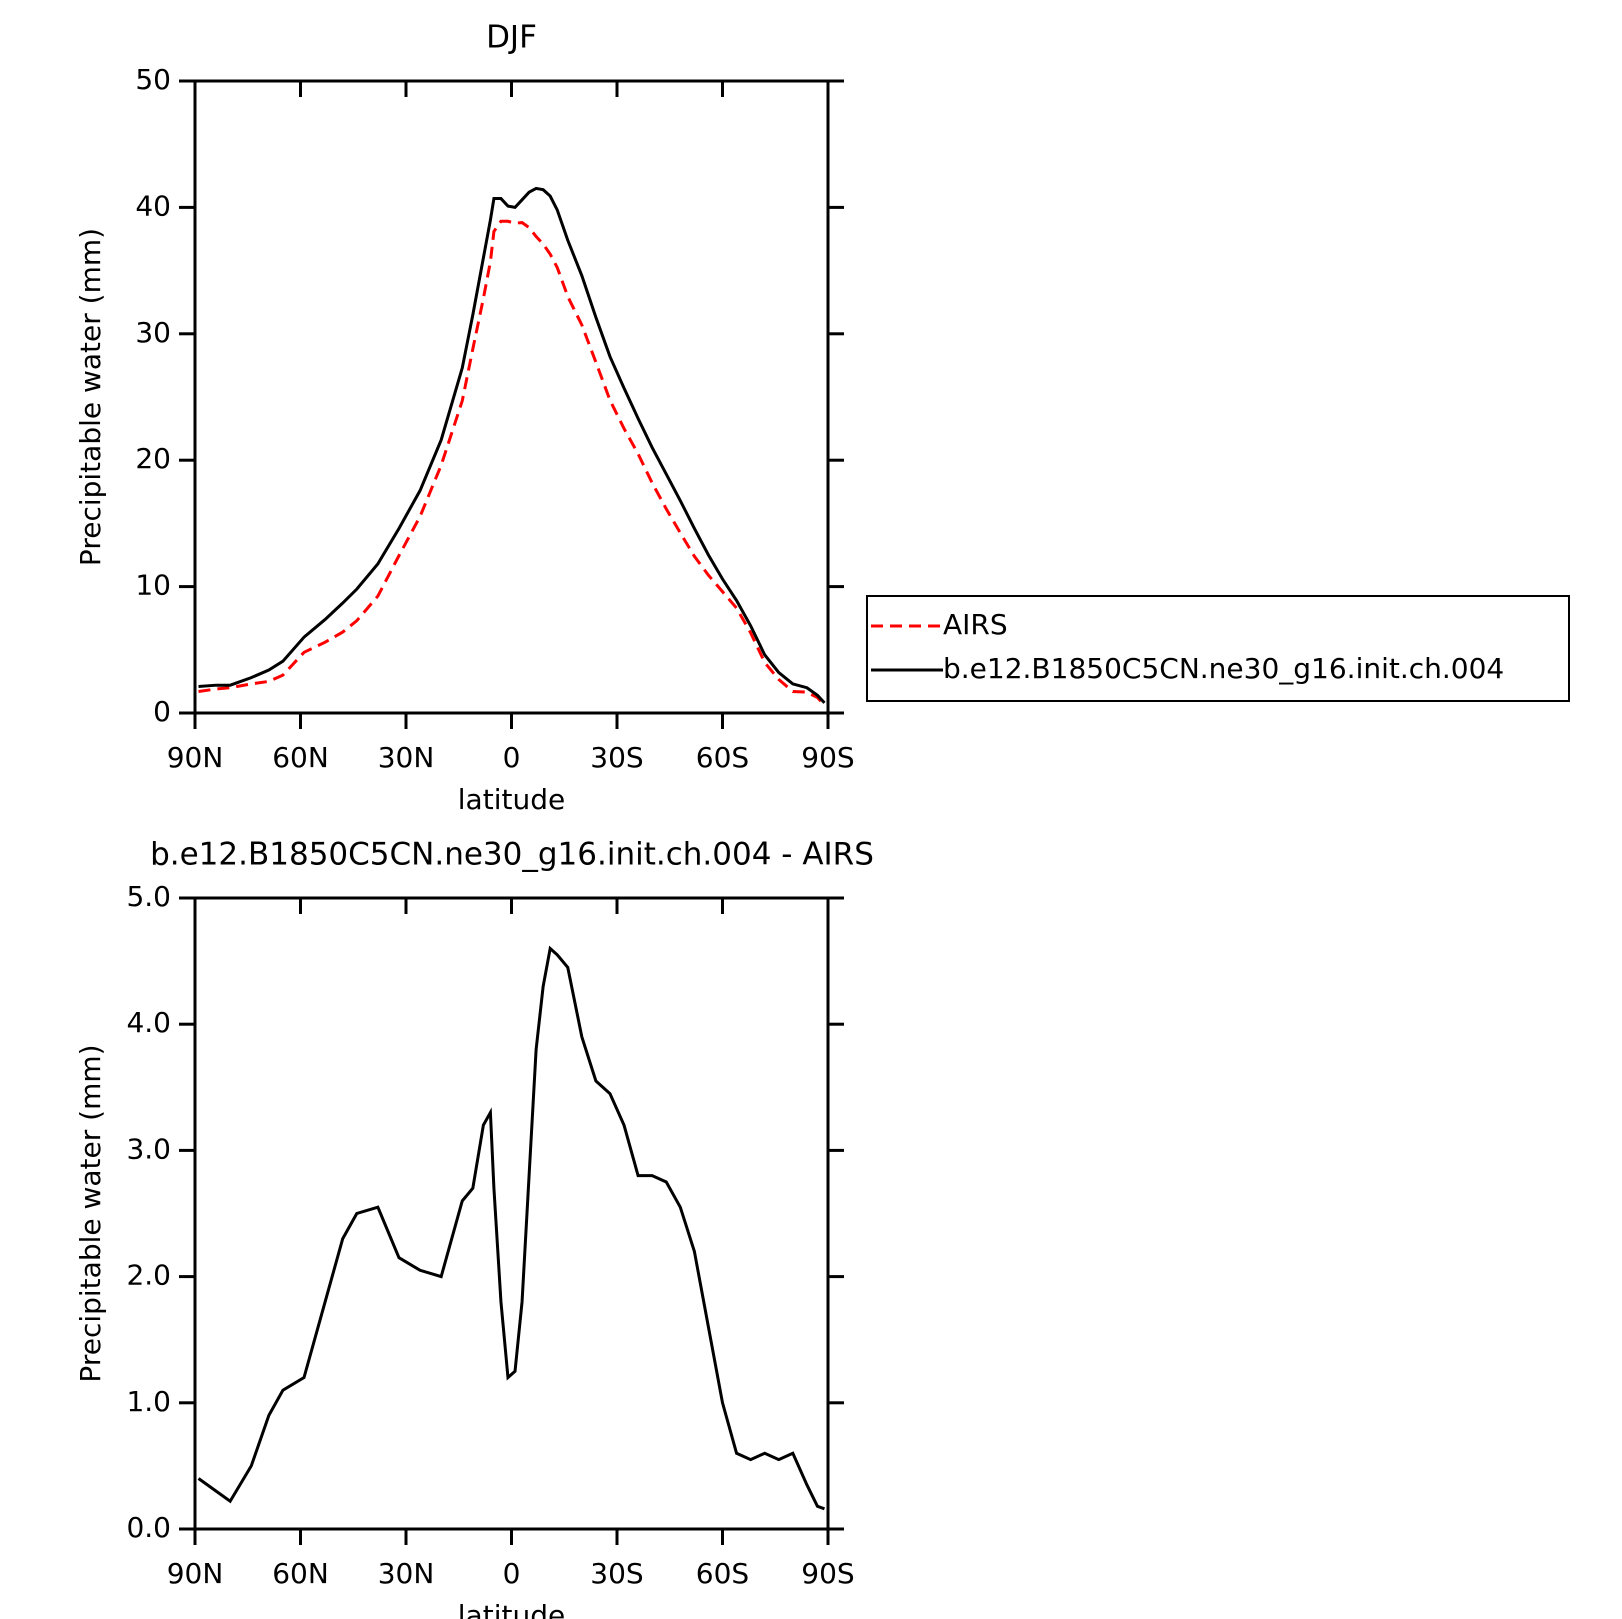 The image size is (1622, 1619). What do you see at coordinates (148, 1148) in the screenshot?
I see `y-tick-label: 3.0` at bounding box center [148, 1148].